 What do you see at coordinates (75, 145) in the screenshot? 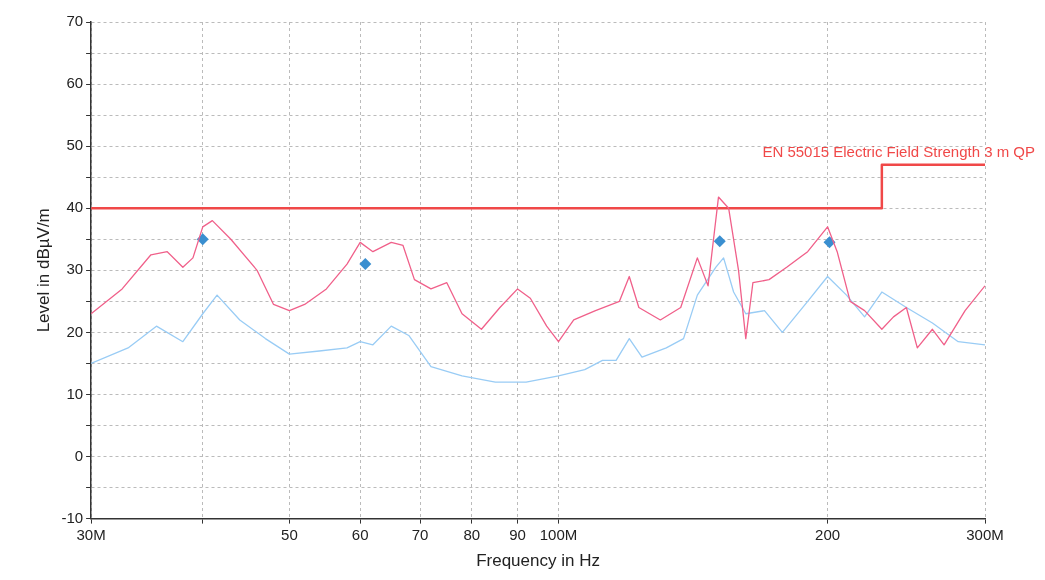
I see `y-tick-label: 50` at bounding box center [75, 145].